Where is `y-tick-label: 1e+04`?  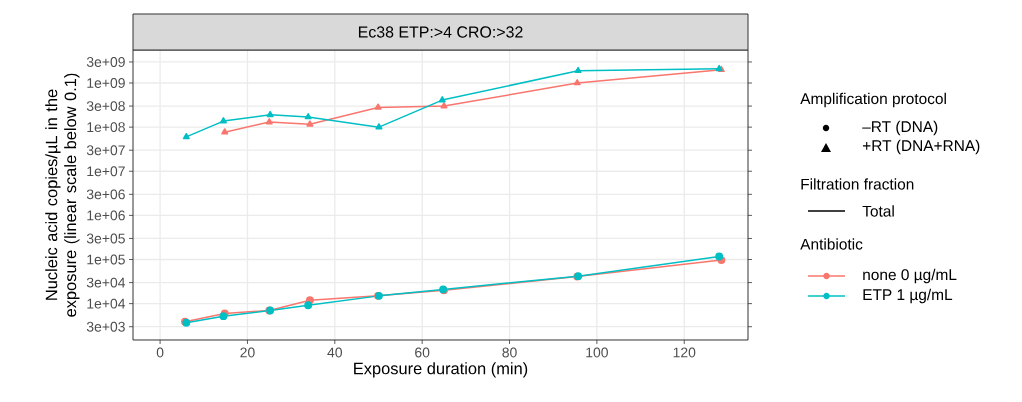 y-tick-label: 1e+04 is located at coordinates (106, 303).